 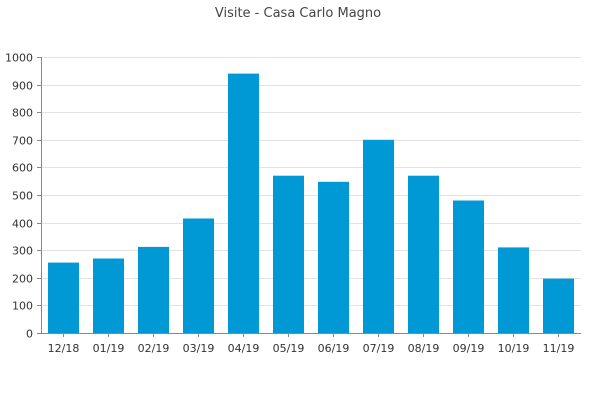 What do you see at coordinates (154, 348) in the screenshot?
I see `x-tick-label: 02/19` at bounding box center [154, 348].